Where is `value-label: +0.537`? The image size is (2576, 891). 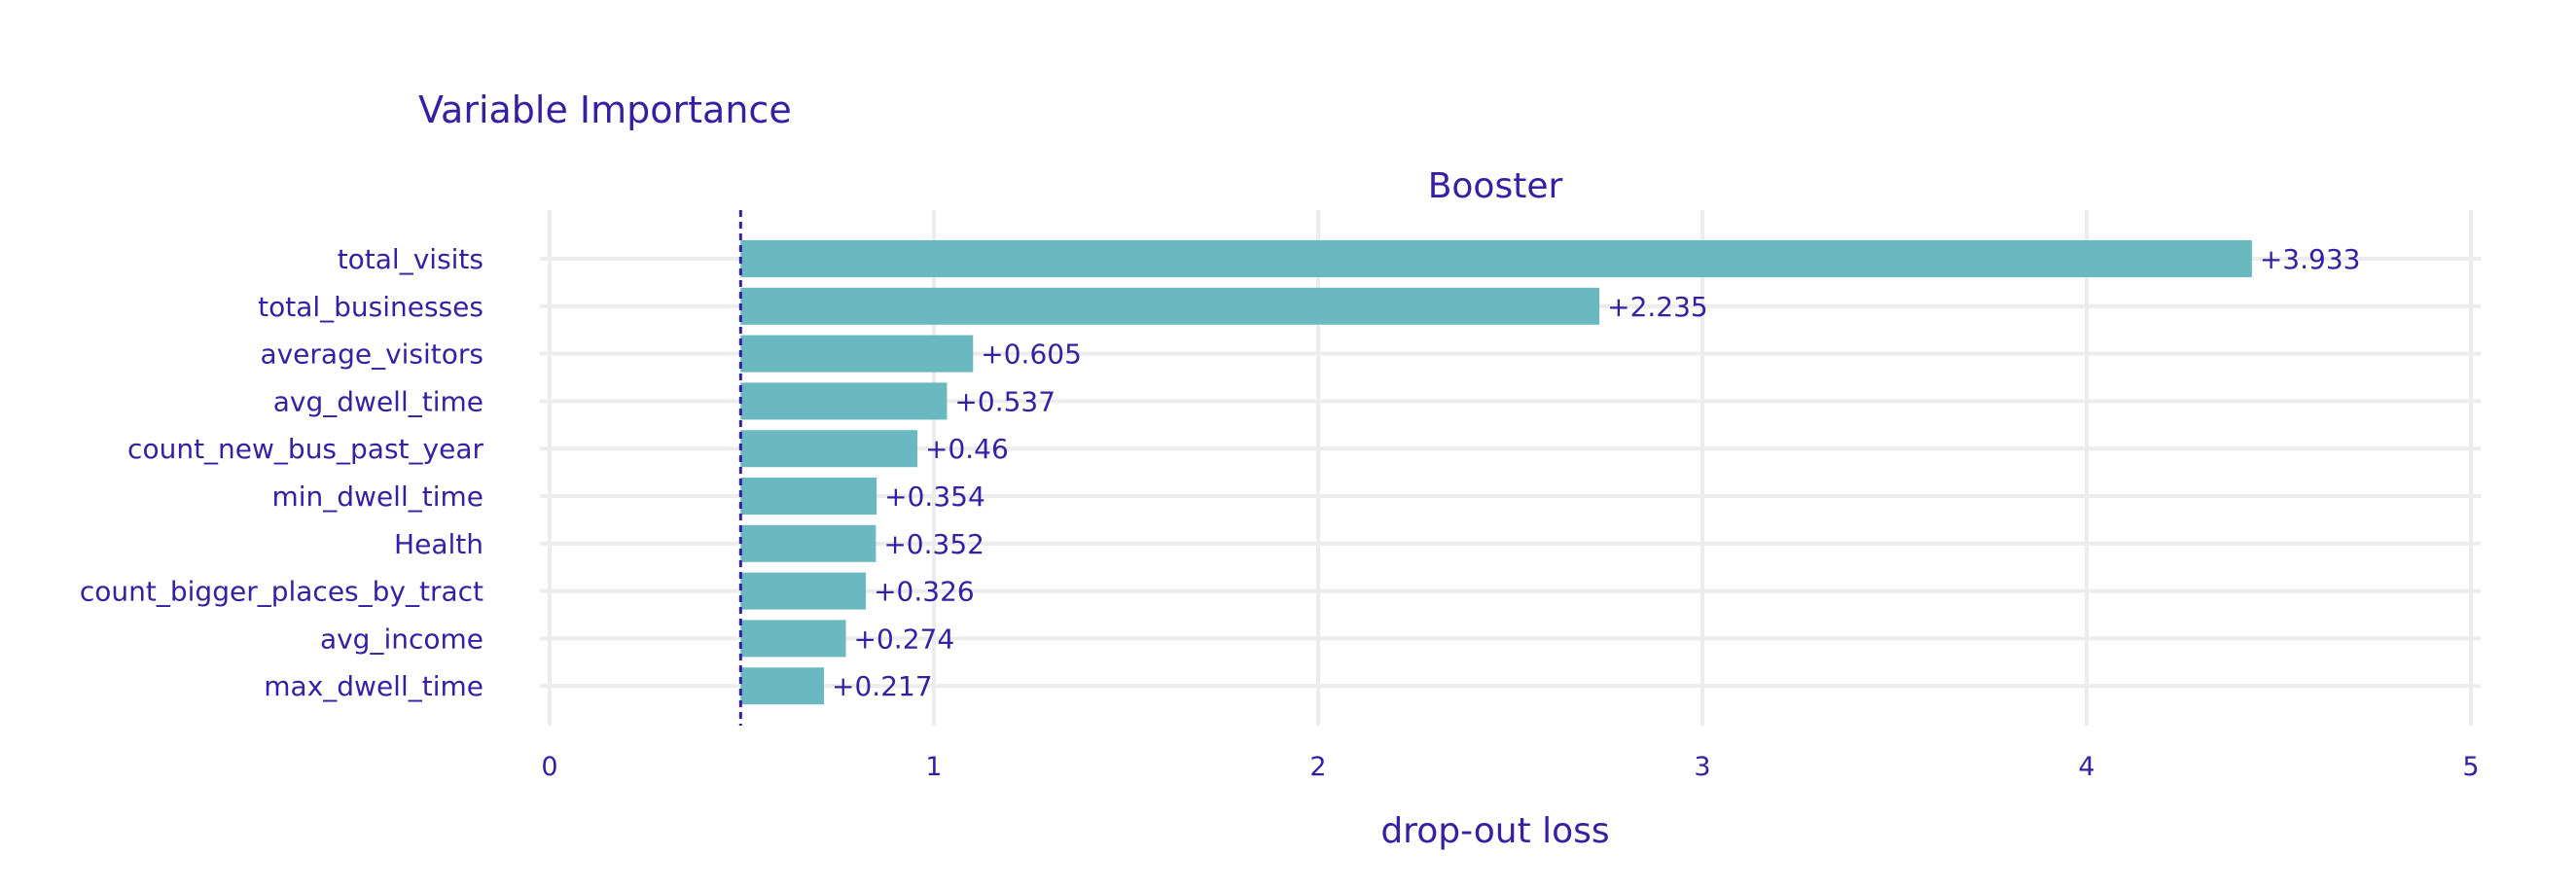 value-label: +0.537 is located at coordinates (1004, 401).